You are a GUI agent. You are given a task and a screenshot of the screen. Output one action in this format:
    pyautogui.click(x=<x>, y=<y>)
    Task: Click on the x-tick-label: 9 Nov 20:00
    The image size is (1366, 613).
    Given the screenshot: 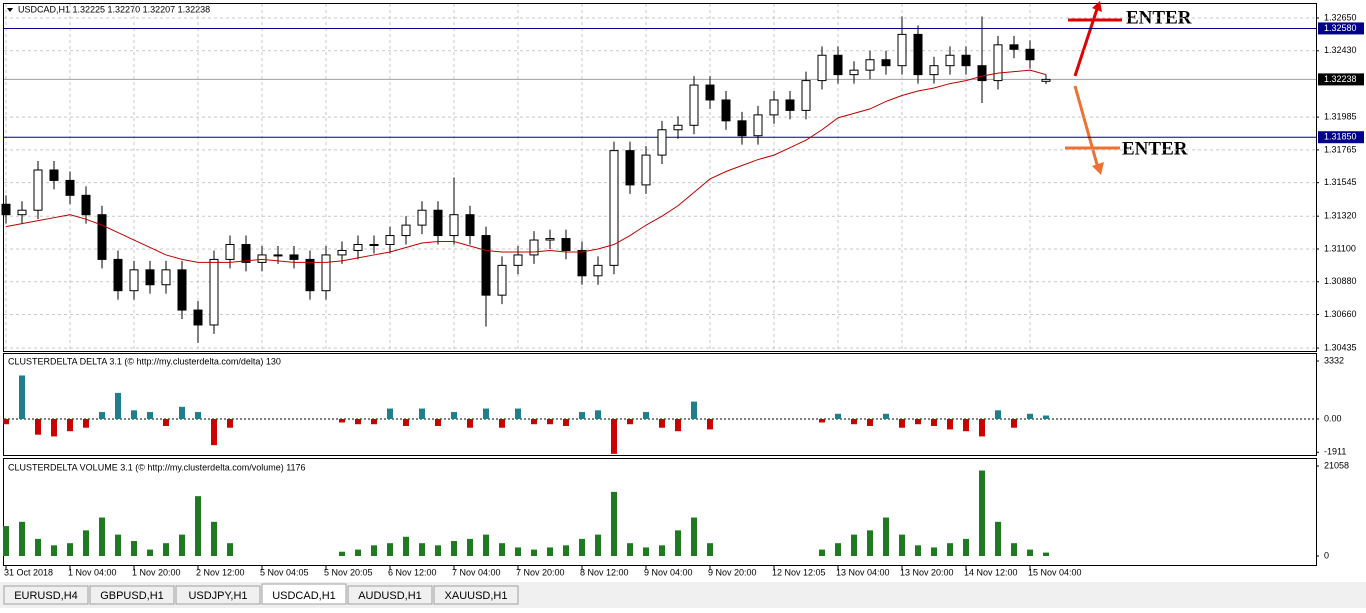 What is the action you would take?
    pyautogui.click(x=732, y=572)
    